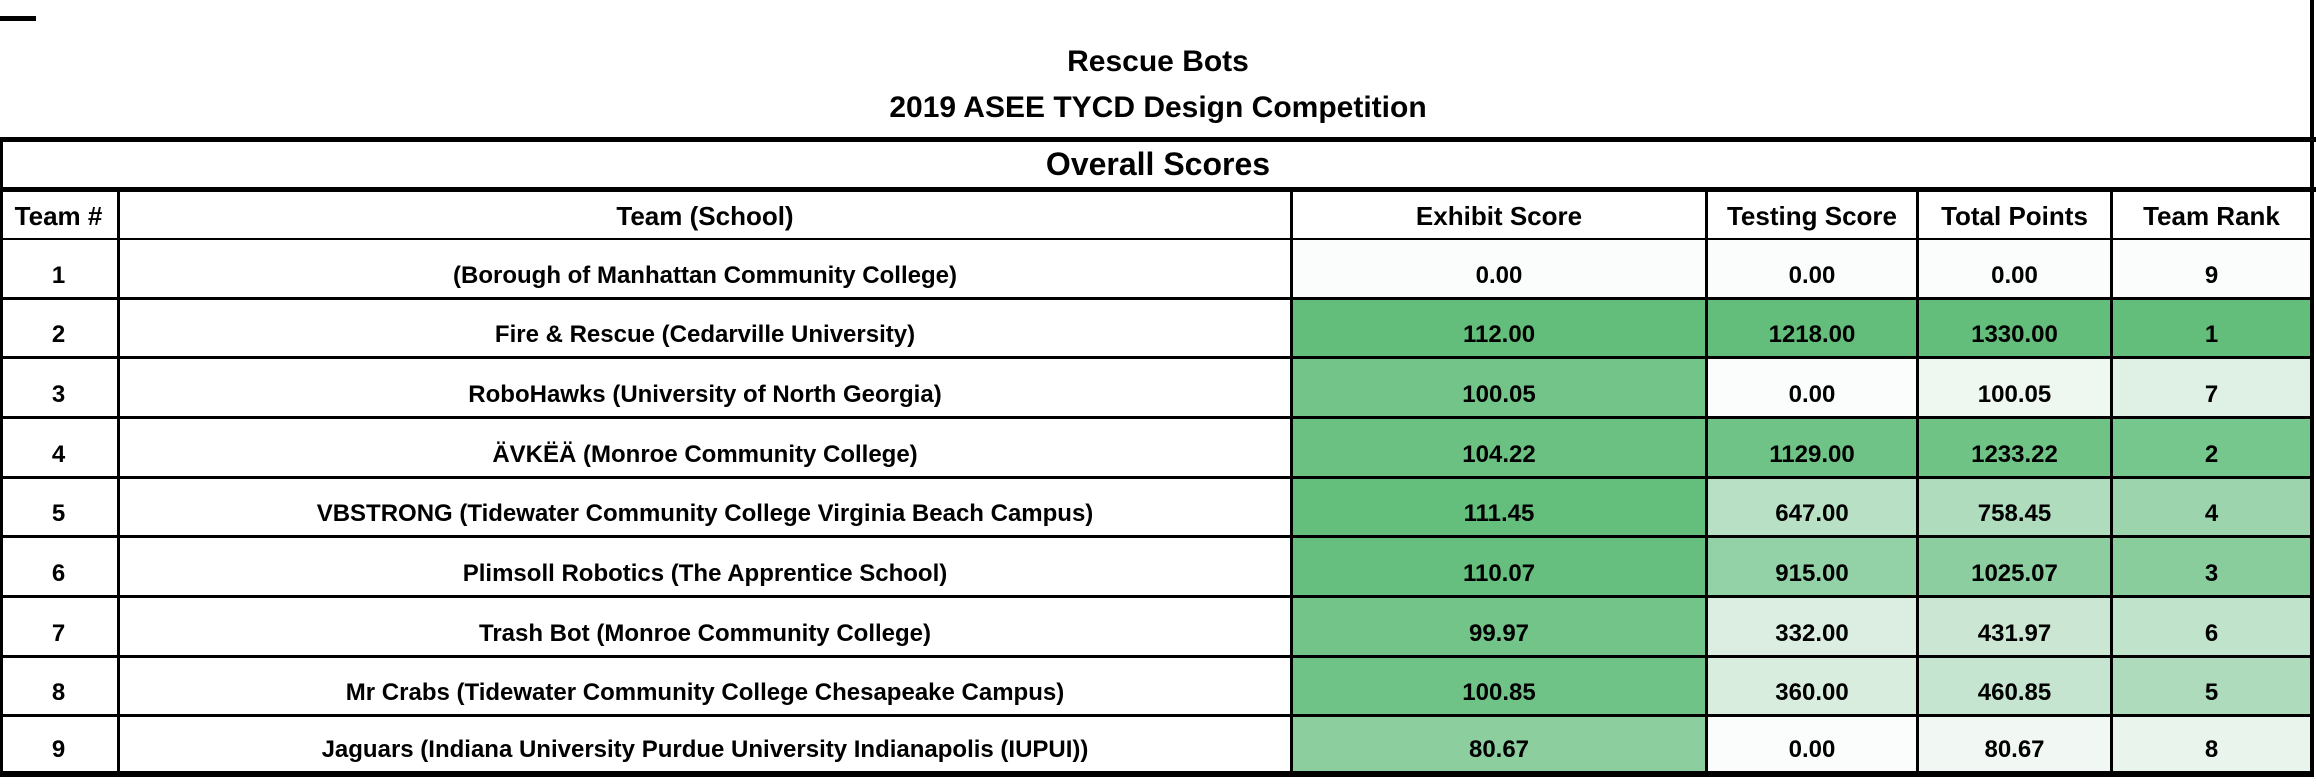 Image resolution: width=2316 pixels, height=784 pixels. Describe the element at coordinates (1813, 328) in the screenshot. I see `testing-score-cell: 1218.00` at that location.